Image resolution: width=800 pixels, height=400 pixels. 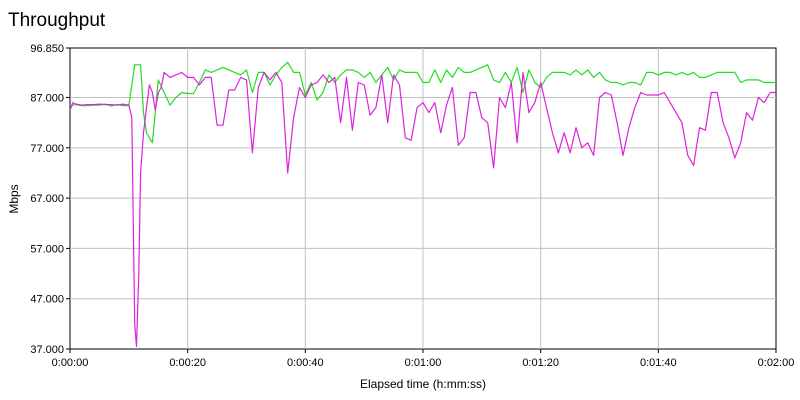 What do you see at coordinates (47, 199) in the screenshot?
I see `y-tick-label: 67.000` at bounding box center [47, 199].